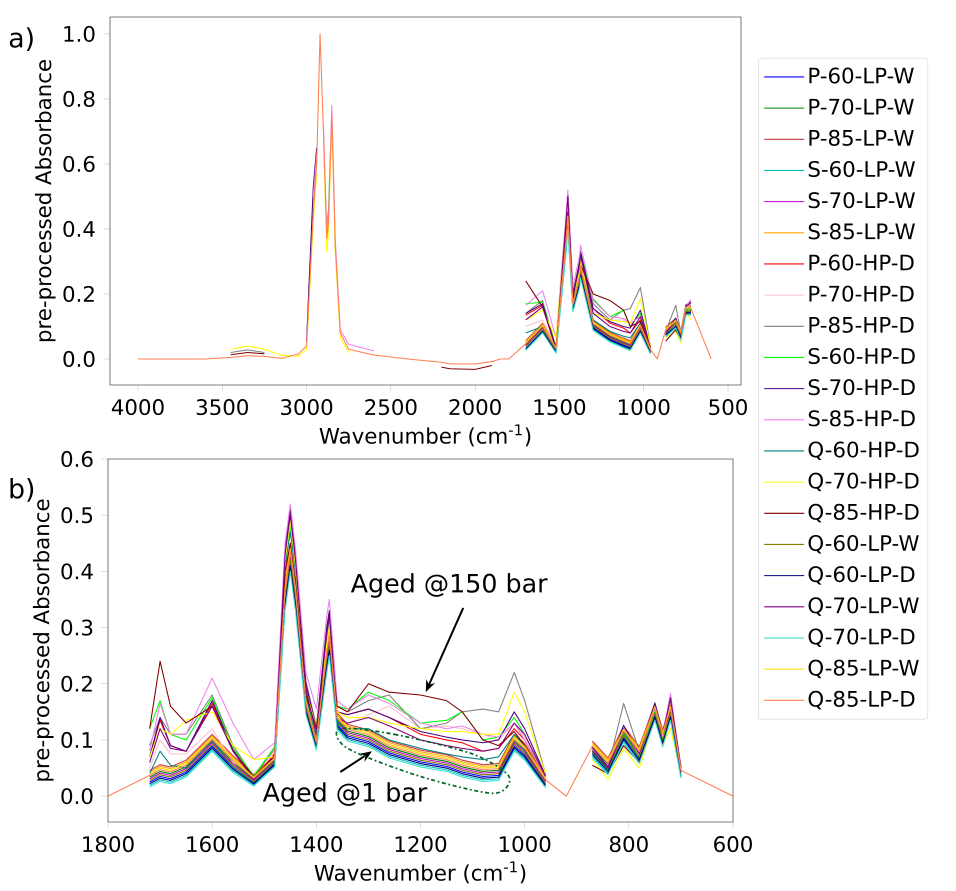 The width and height of the screenshot is (956, 891). I want to click on legend-label: S-60-HP-D, so click(861, 356).